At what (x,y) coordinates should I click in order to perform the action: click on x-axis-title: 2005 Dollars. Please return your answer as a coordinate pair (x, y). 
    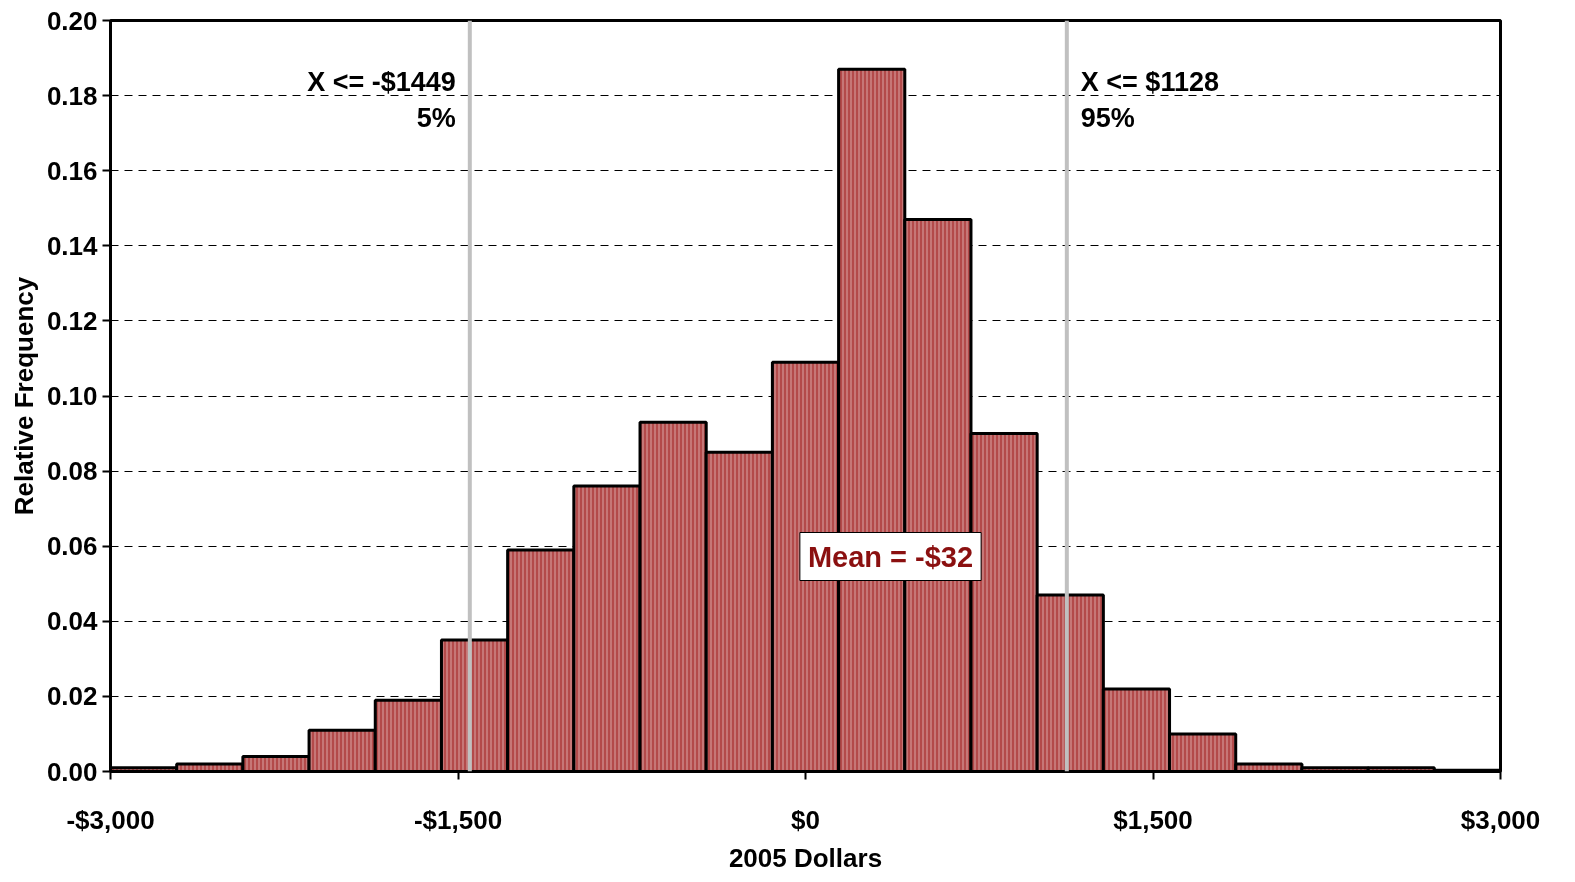
    Looking at the image, I should click on (805, 857).